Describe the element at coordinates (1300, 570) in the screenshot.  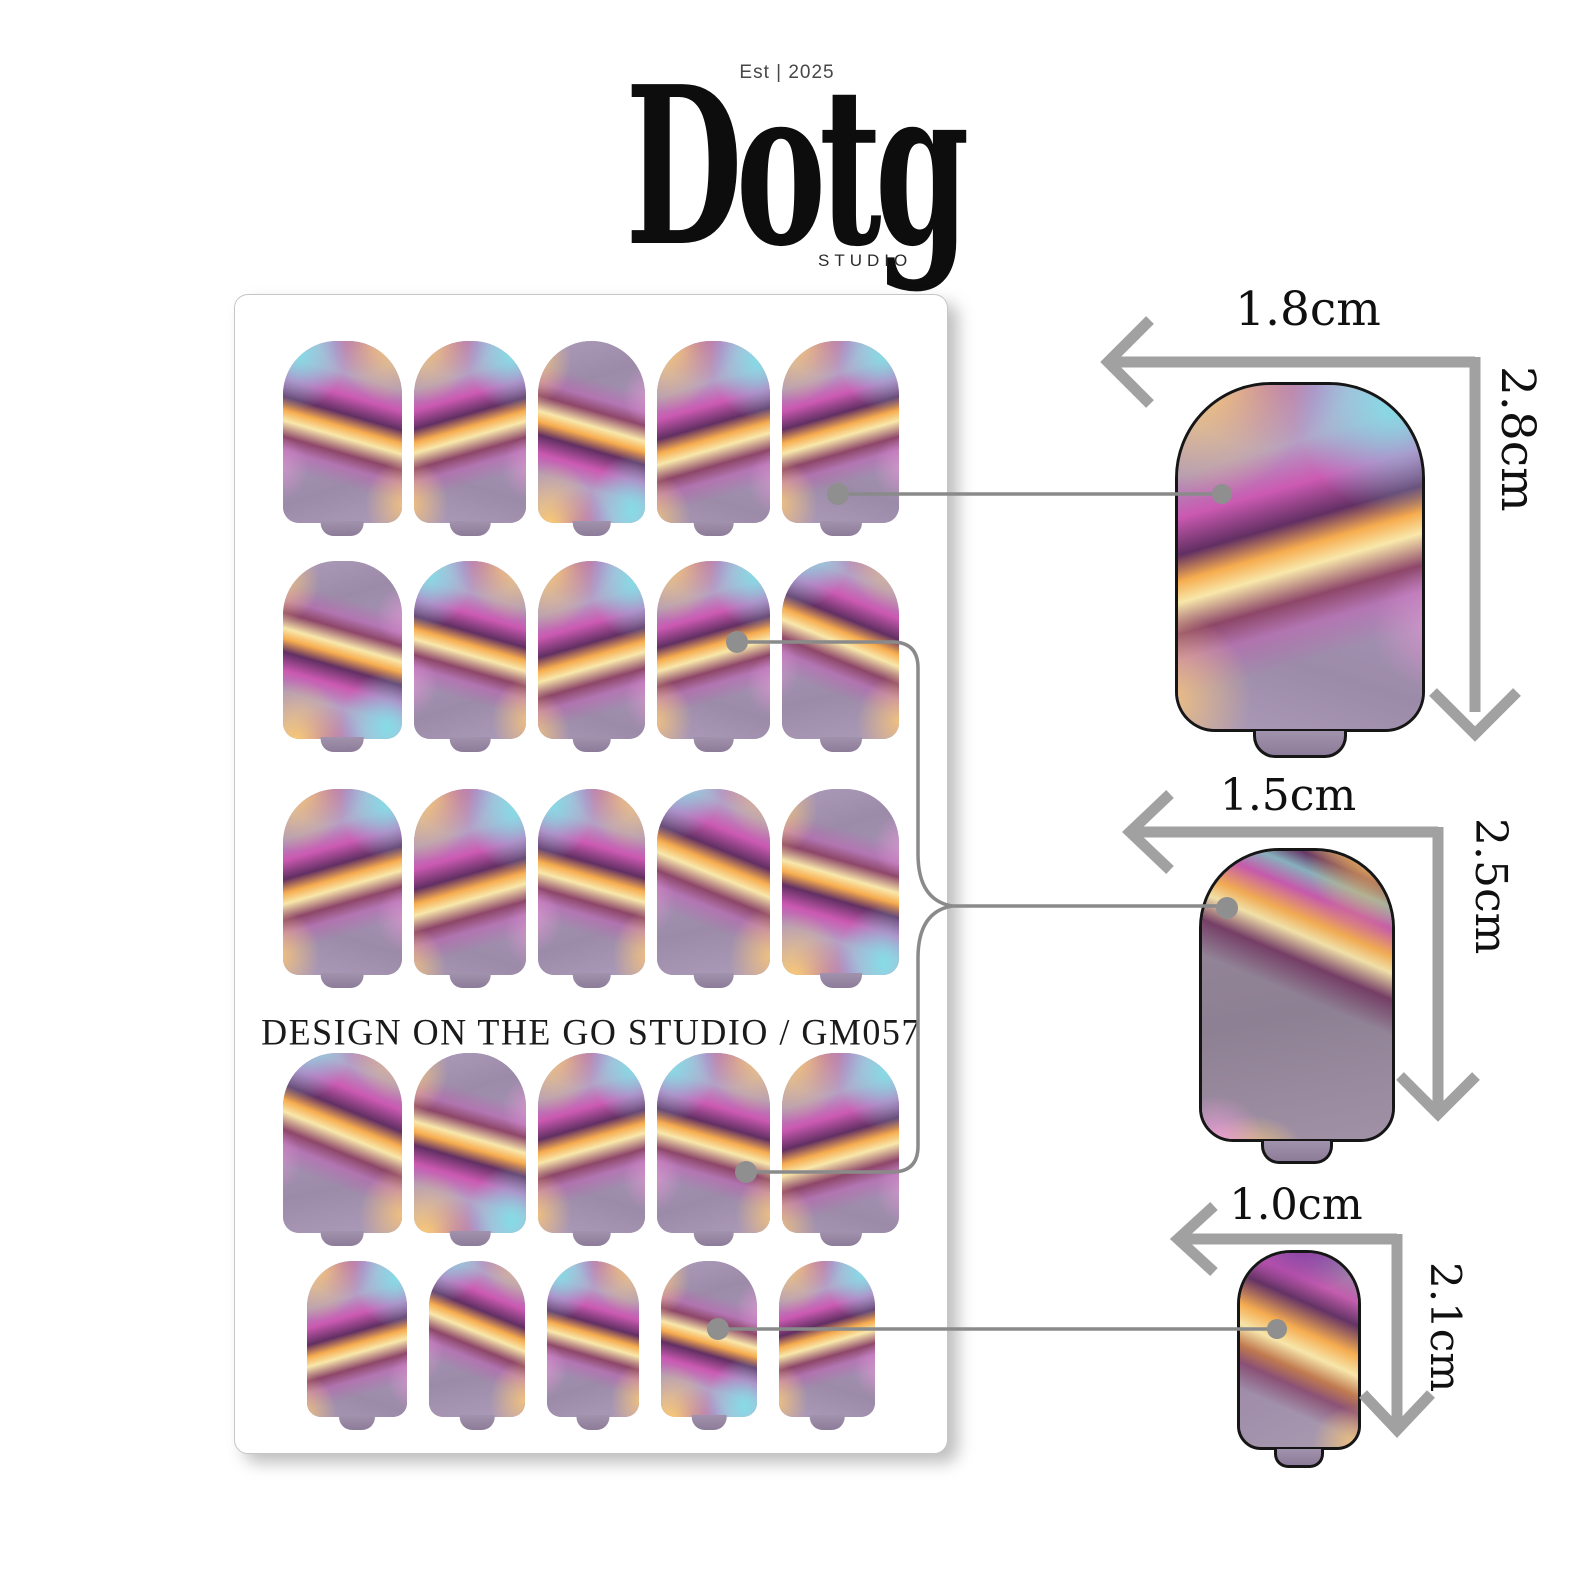
I see `callout-nail-large` at that location.